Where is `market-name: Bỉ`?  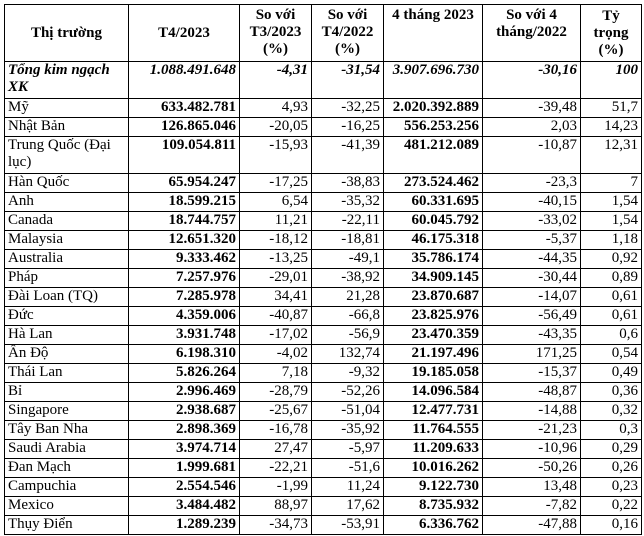 market-name: Bỉ is located at coordinates (66, 392).